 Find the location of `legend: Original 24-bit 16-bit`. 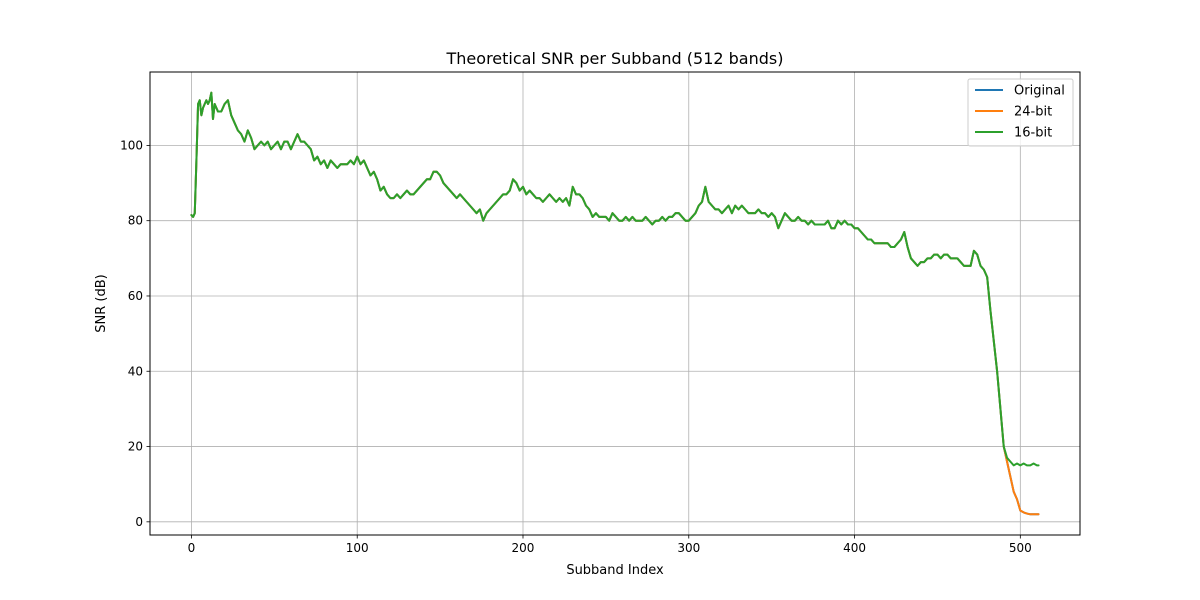

legend: Original 24-bit 16-bit is located at coordinates (1020, 112).